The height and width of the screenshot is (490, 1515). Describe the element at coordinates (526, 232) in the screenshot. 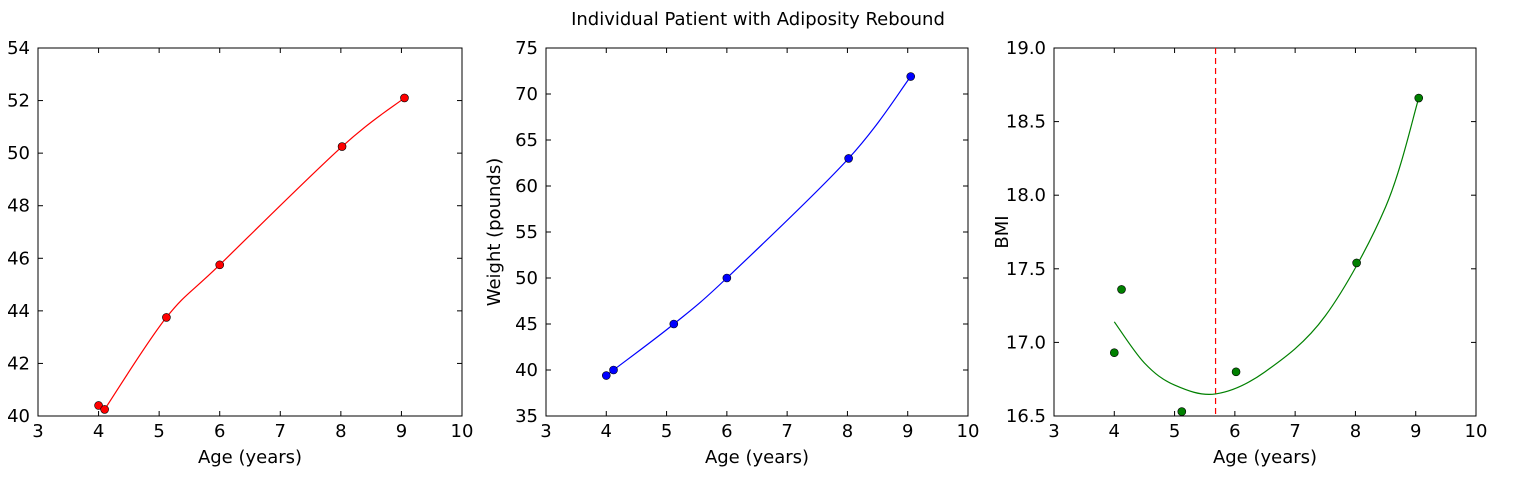

I see `y-tick-label: 55` at that location.